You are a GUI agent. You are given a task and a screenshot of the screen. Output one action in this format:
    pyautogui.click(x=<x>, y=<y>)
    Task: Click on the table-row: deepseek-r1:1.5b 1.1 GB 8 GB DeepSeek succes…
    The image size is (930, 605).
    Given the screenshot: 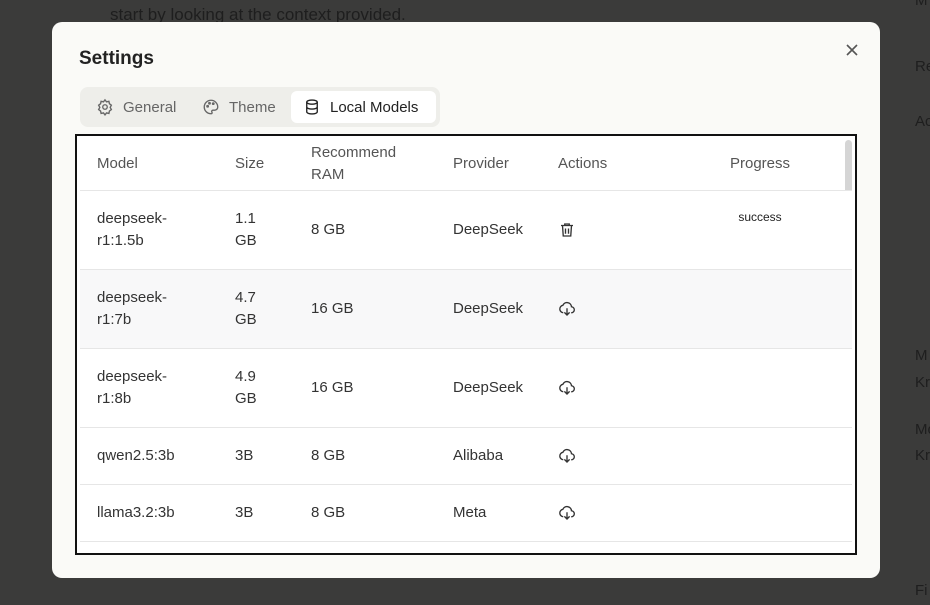 What is the action you would take?
    pyautogui.click(x=466, y=230)
    